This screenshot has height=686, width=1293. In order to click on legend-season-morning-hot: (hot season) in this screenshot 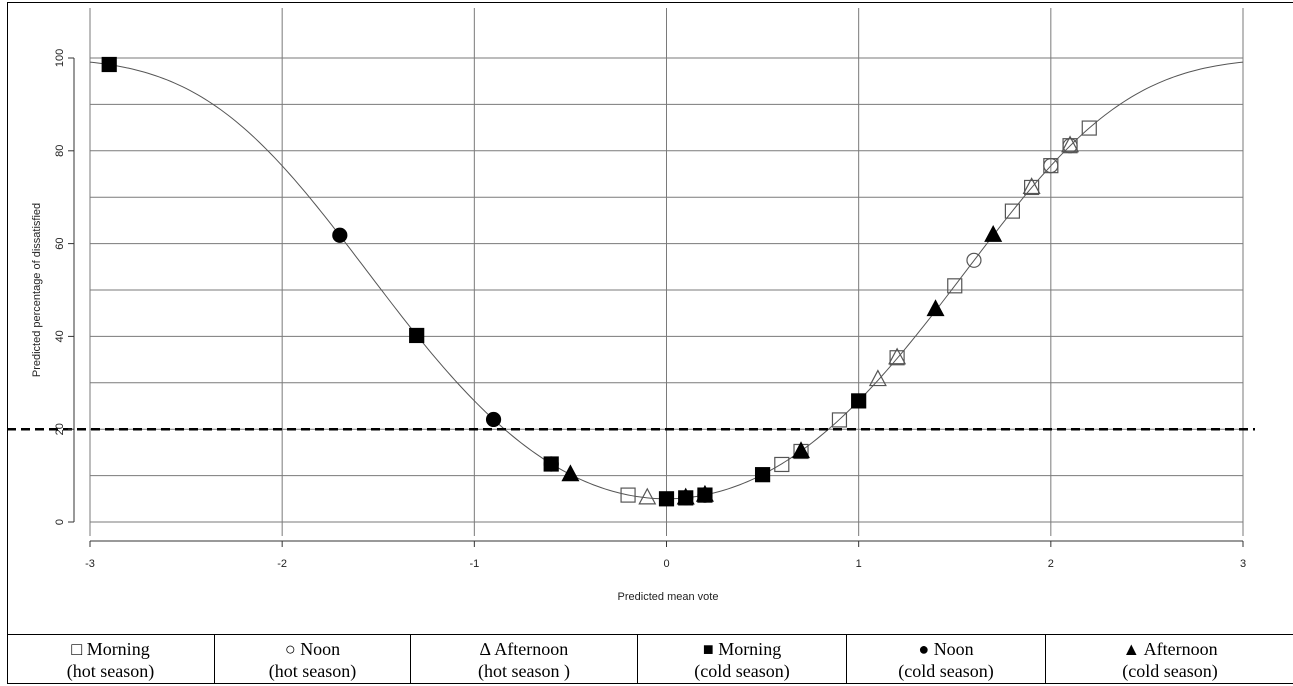, I will do `click(110, 671)`.